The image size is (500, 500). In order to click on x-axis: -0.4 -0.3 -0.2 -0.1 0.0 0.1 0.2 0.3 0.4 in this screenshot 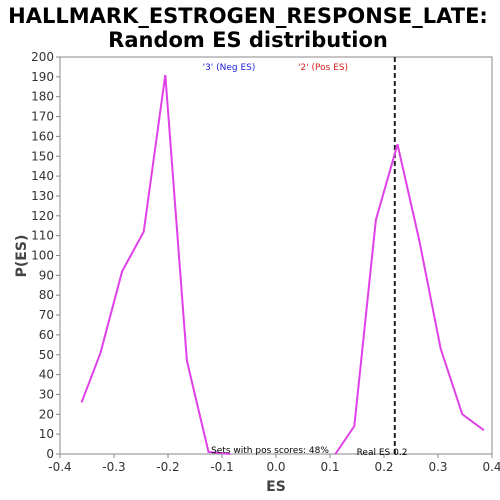, I will do `click(274, 464)`.